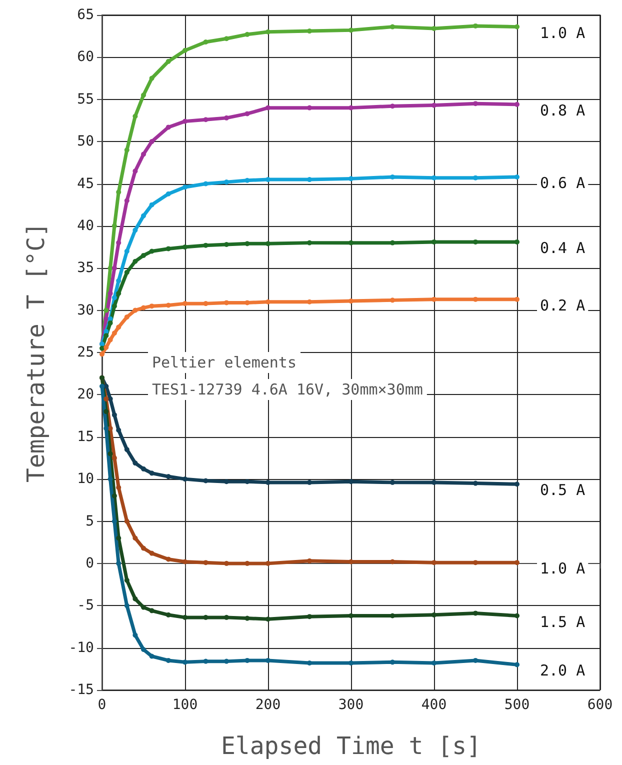 The width and height of the screenshot is (622, 765). I want to click on y-axis-title: Temperature T [°C], so click(36, 352).